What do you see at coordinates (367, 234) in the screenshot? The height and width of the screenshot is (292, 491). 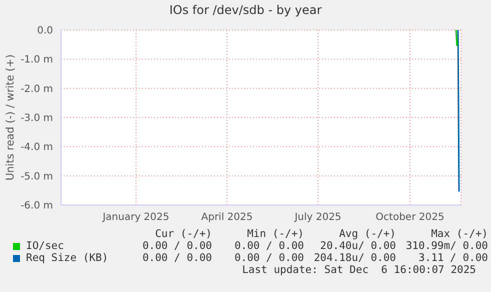 I see `text: Avg (-/+)` at bounding box center [367, 234].